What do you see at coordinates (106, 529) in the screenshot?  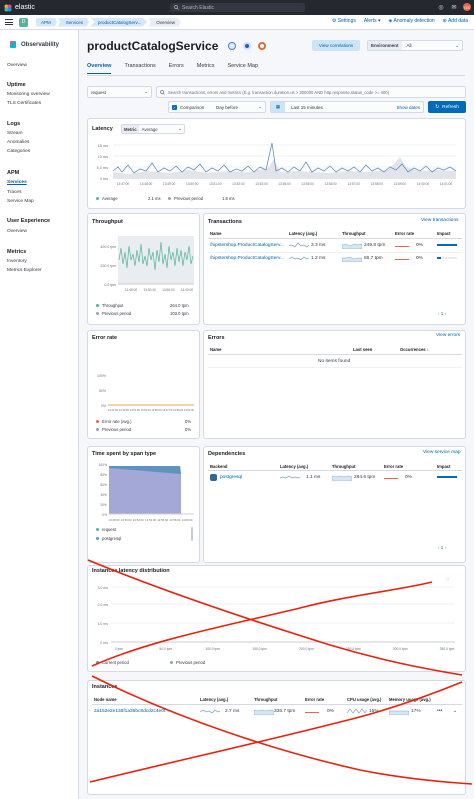 I see `legend-request: request` at bounding box center [106, 529].